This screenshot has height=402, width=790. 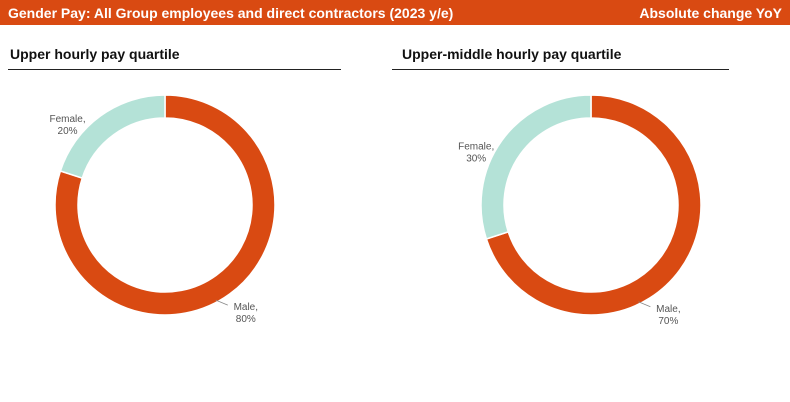 I want to click on slice-label-female-0: Female,, so click(x=67, y=119).